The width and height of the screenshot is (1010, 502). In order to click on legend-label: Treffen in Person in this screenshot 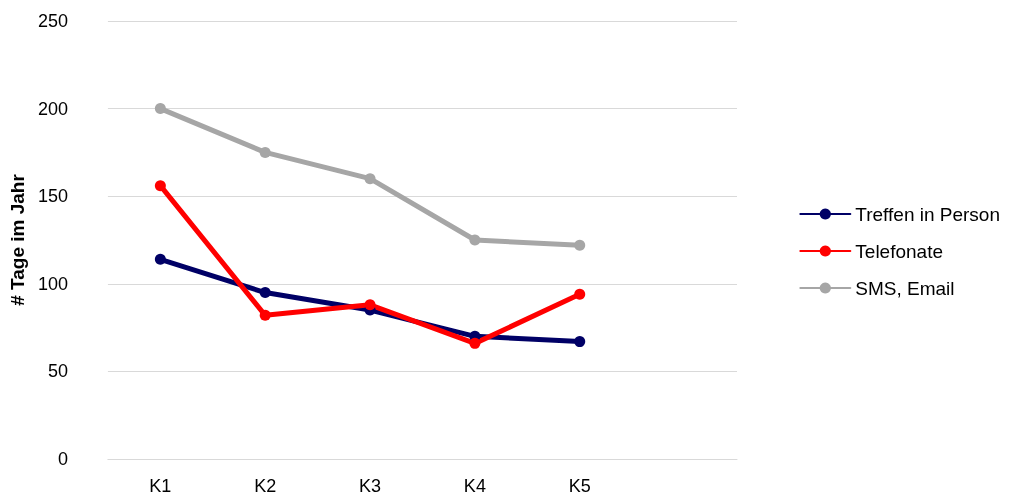, I will do `click(928, 214)`.